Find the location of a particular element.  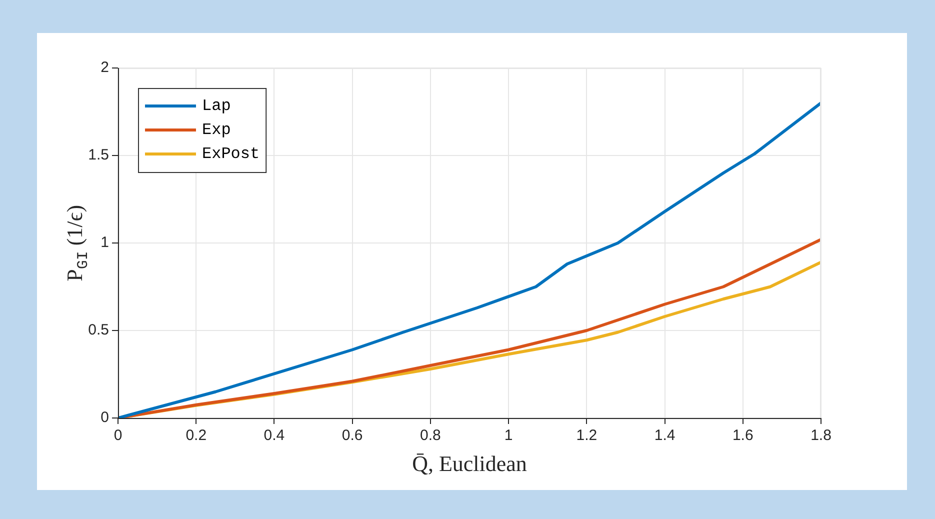

x-tick-label: 1.4 is located at coordinates (665, 435).